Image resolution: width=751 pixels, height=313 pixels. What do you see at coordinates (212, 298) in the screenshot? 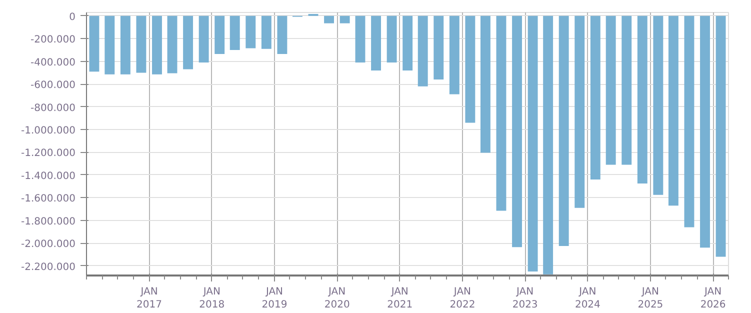
I see `x-tick-label: JAN 2018` at bounding box center [212, 298].